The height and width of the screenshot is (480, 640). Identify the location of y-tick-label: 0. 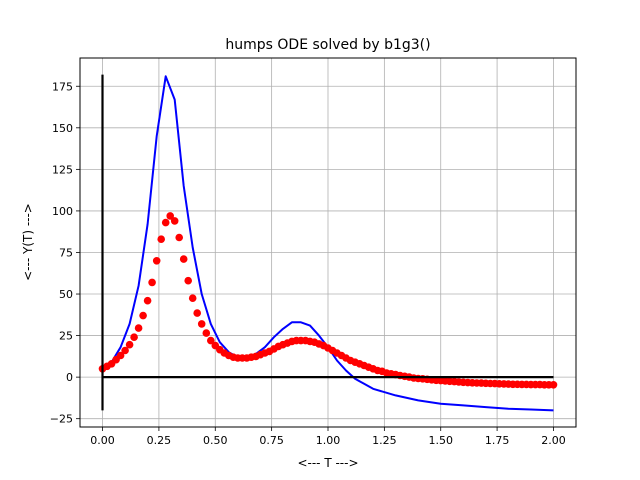
(69, 377).